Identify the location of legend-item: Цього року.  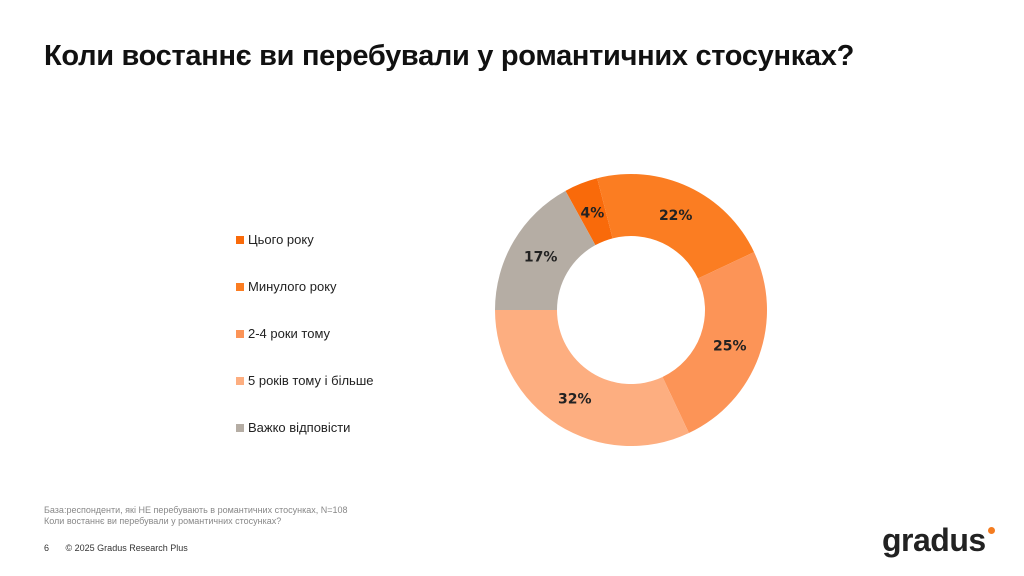
(304, 239).